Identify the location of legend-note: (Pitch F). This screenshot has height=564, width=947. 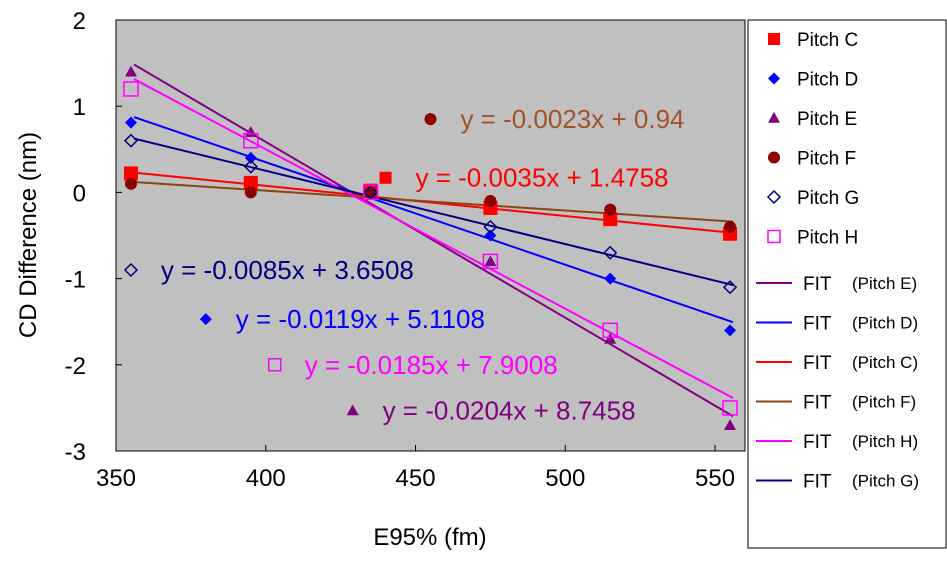
(884, 402).